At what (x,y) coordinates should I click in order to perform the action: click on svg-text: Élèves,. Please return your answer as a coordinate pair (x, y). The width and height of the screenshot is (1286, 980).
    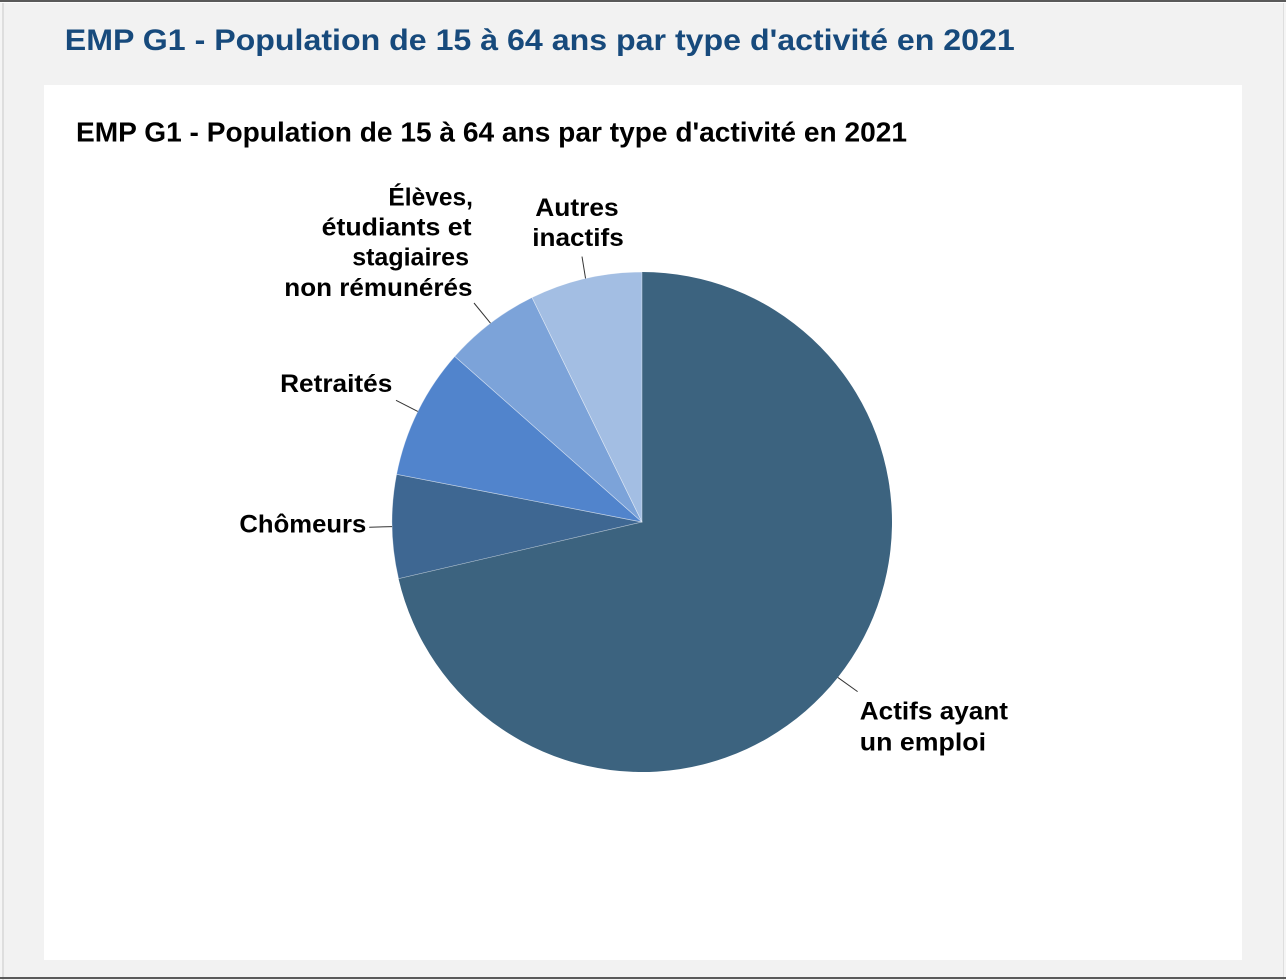
    Looking at the image, I should click on (430, 196).